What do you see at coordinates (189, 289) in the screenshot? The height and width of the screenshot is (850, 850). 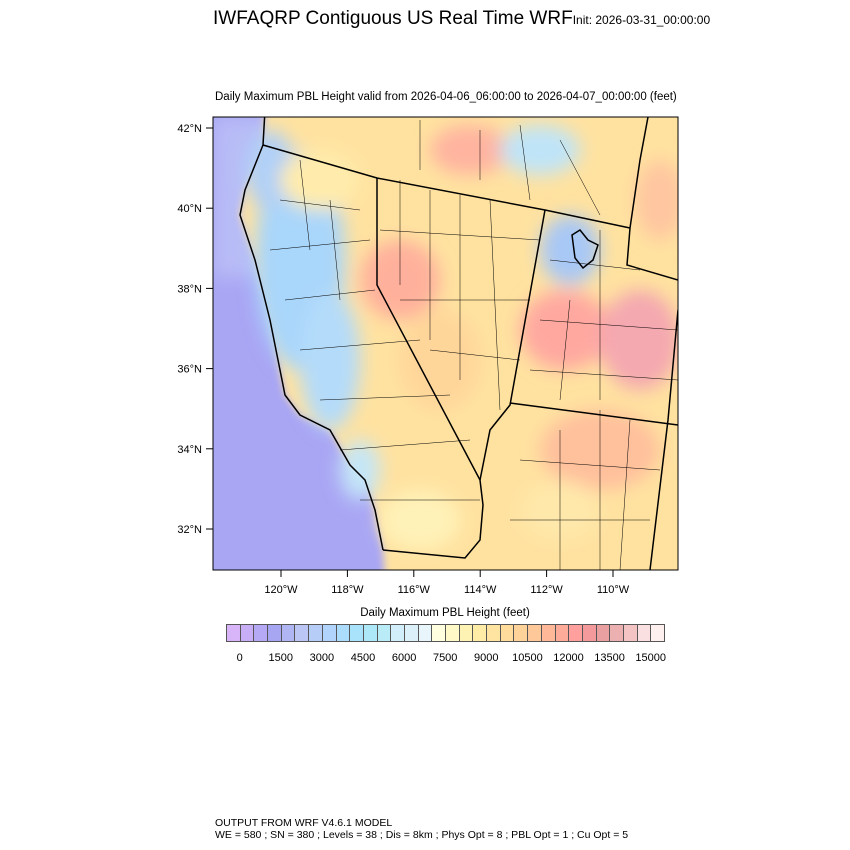 I see `lat-tick-label: 38°N` at bounding box center [189, 289].